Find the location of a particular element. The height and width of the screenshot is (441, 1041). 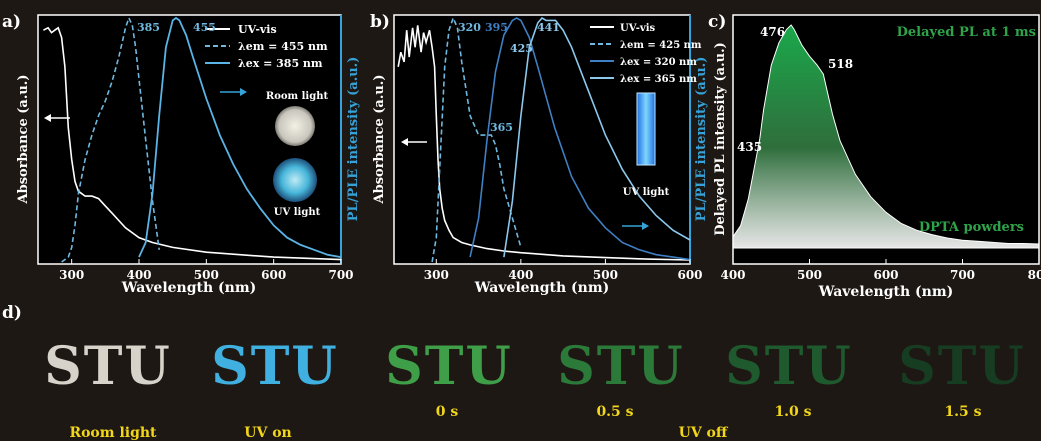

panel-c-annot-435: 435 is located at coordinates (749, 147).